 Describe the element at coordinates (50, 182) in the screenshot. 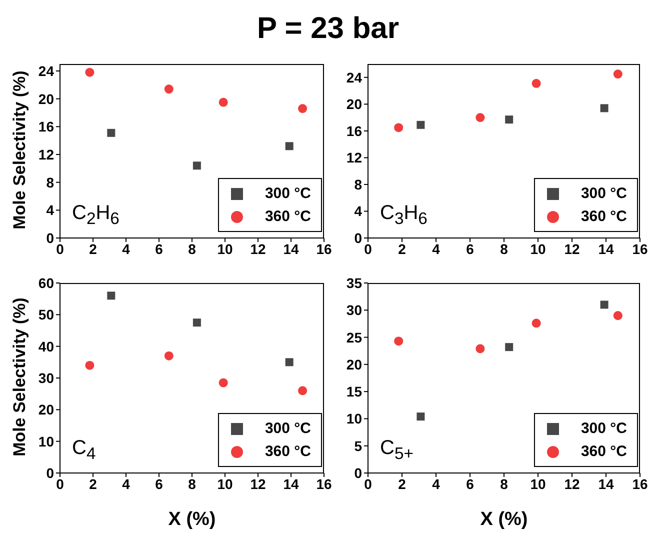

I see `y-tick-label: 8` at that location.